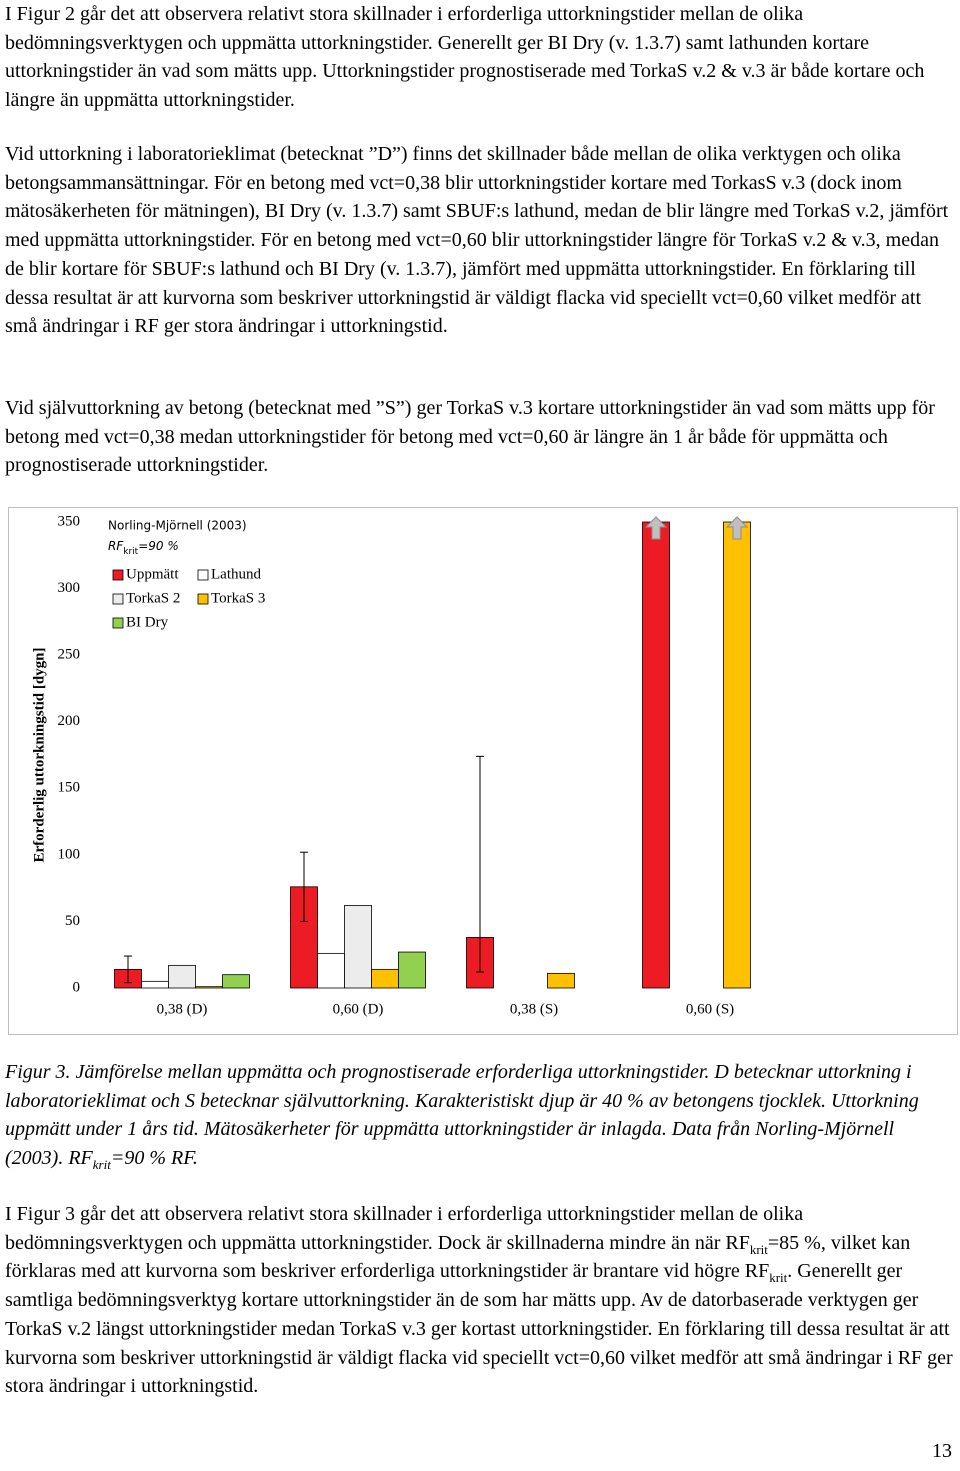 This screenshot has width=960, height=1471. I want to click on y-tick-label: 250, so click(69, 655).